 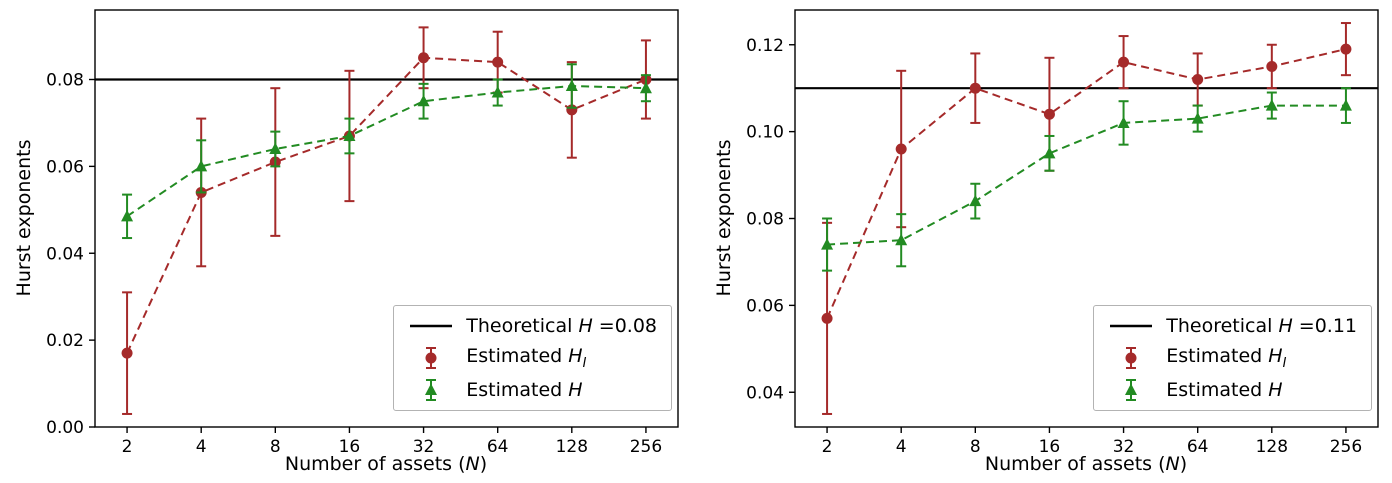 I want to click on svg-text: 0.02, so click(x=65, y=341).